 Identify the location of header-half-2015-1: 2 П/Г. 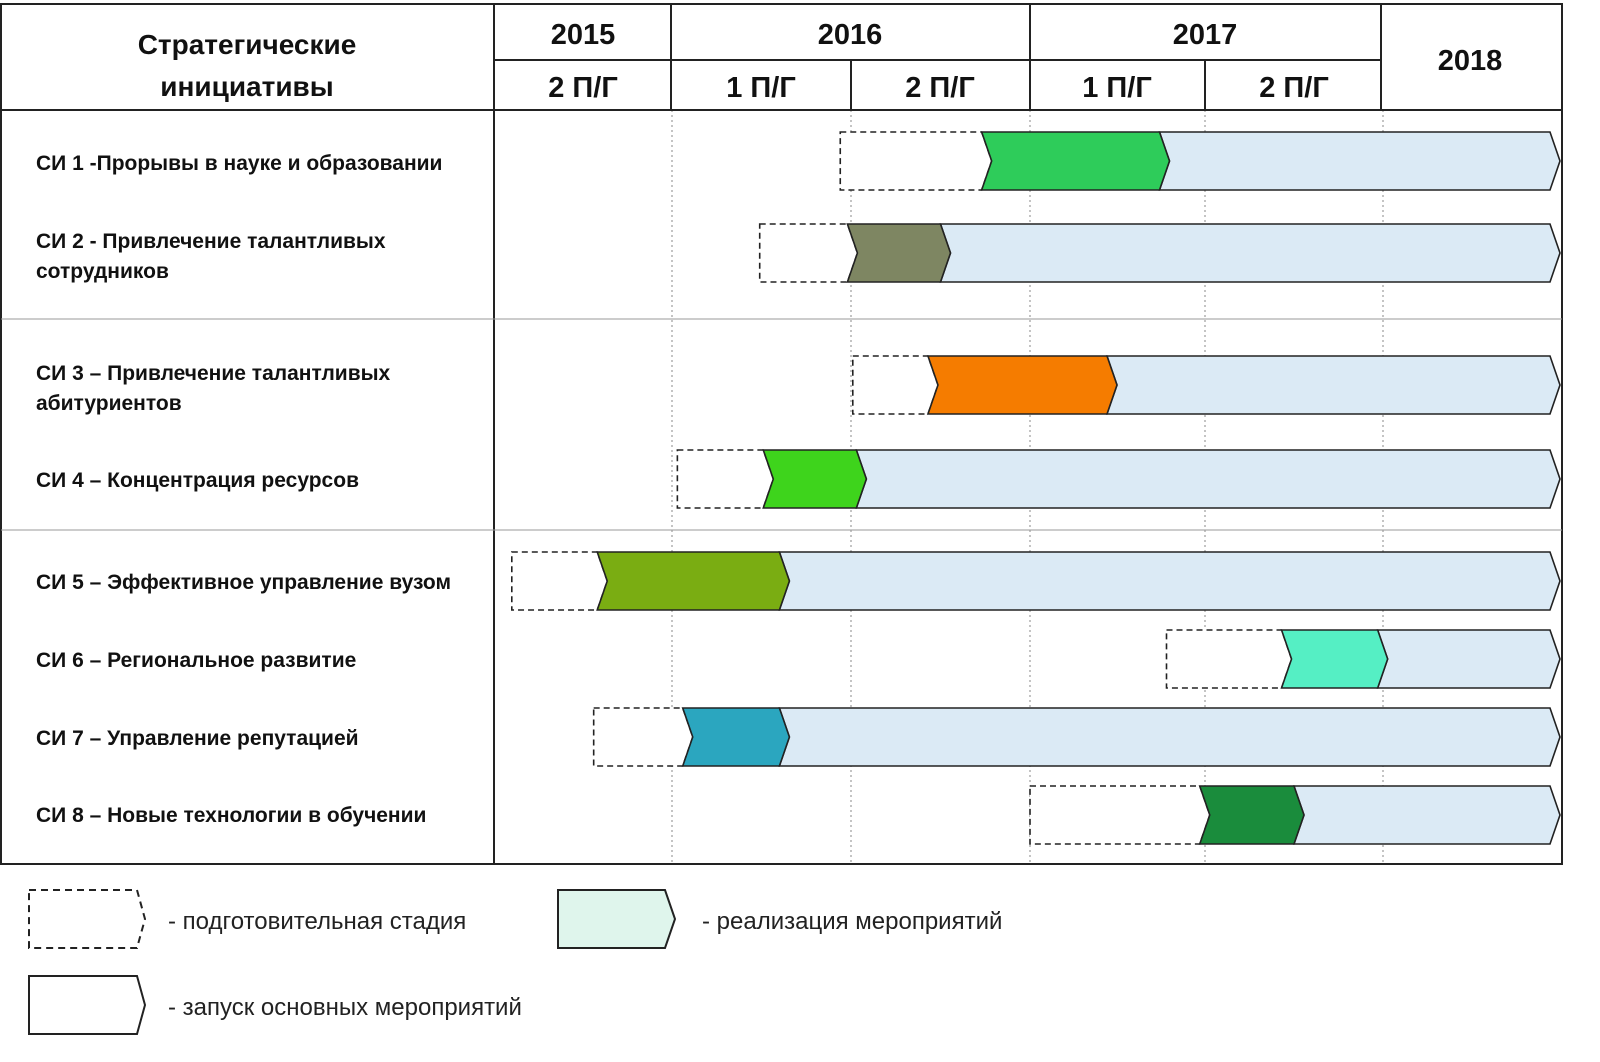
(583, 88).